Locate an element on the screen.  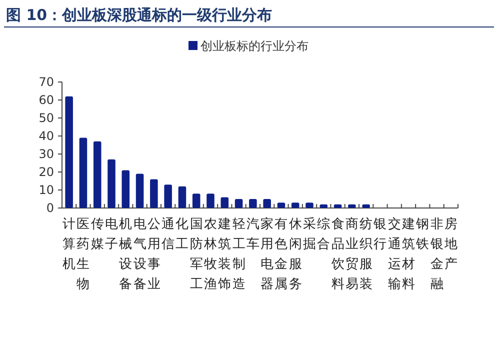
x-tick-label: 国防军工 is located at coordinates (196, 254).